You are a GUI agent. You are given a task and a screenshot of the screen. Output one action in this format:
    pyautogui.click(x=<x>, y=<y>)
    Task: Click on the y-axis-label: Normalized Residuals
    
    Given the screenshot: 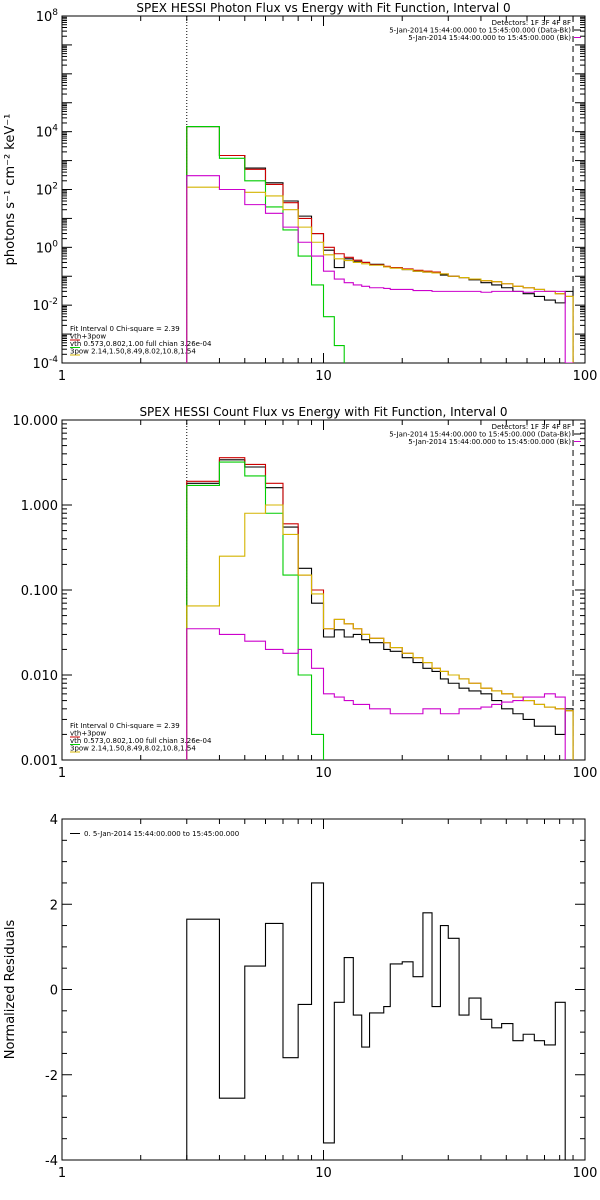 What is the action you would take?
    pyautogui.click(x=10, y=990)
    